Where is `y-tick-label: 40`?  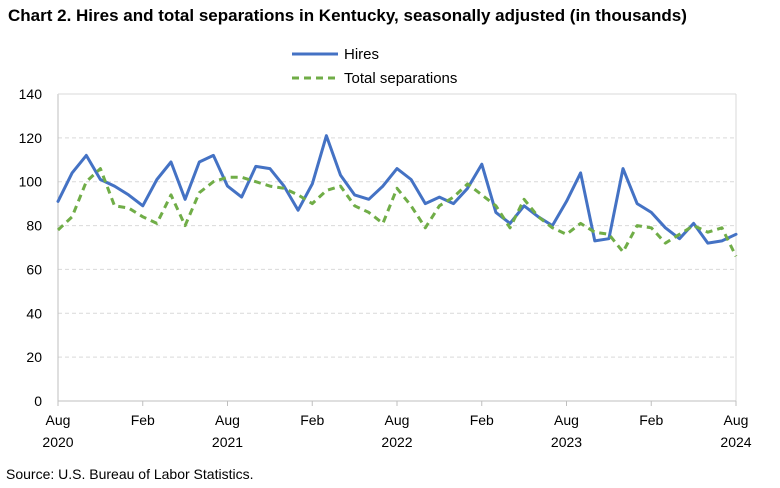
y-tick-label: 40 is located at coordinates (34, 313).